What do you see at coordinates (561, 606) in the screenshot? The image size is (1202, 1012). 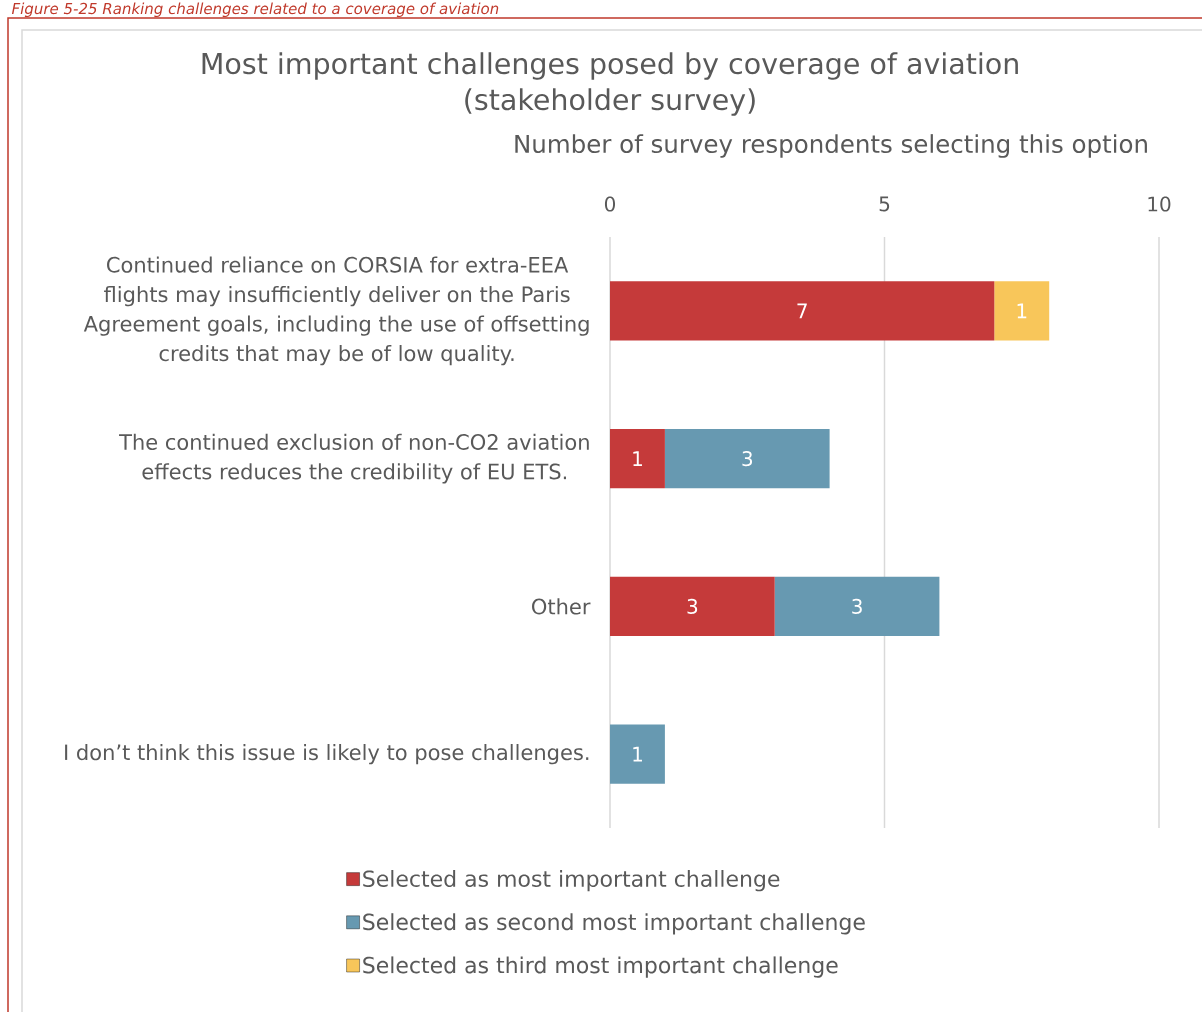 I see `y-tick-label: Other` at bounding box center [561, 606].